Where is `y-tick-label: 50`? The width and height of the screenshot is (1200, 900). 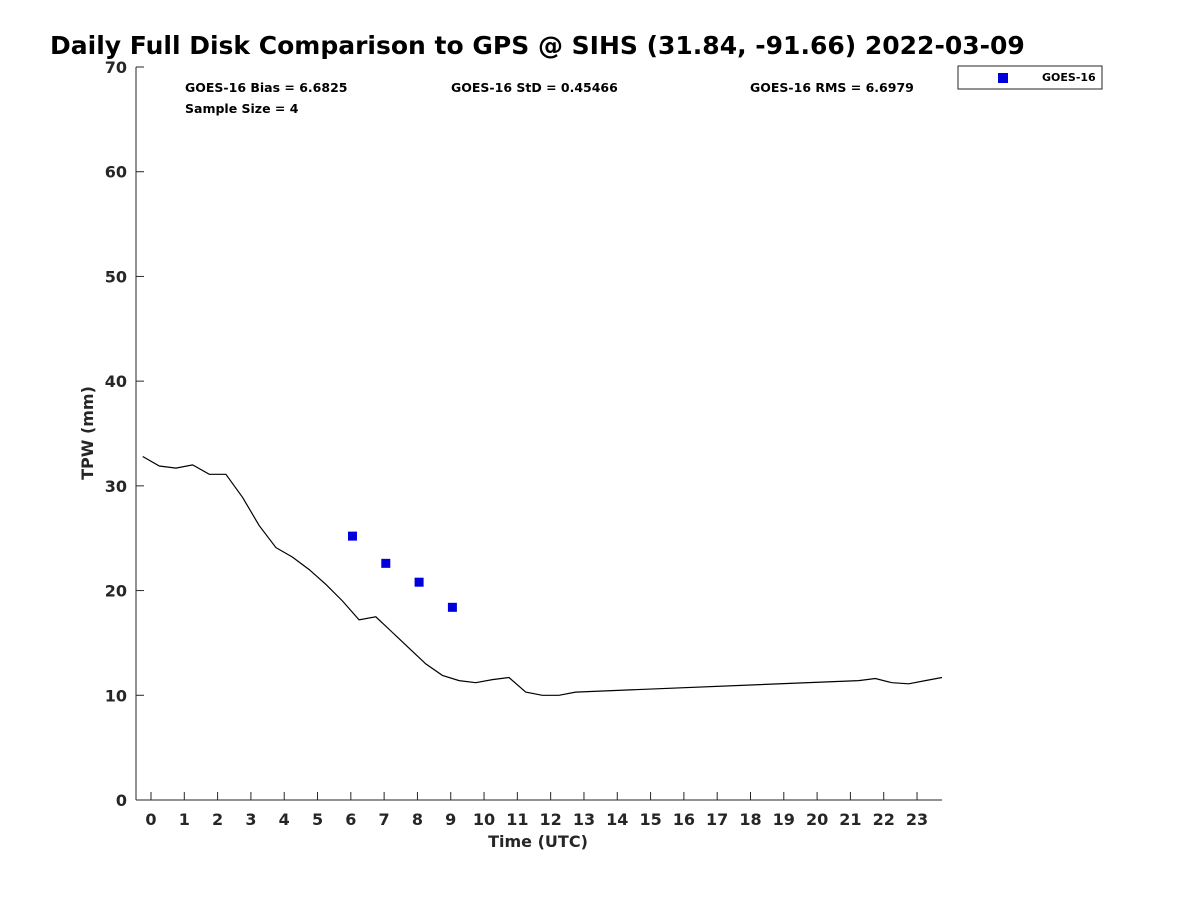 y-tick-label: 50 is located at coordinates (116, 276).